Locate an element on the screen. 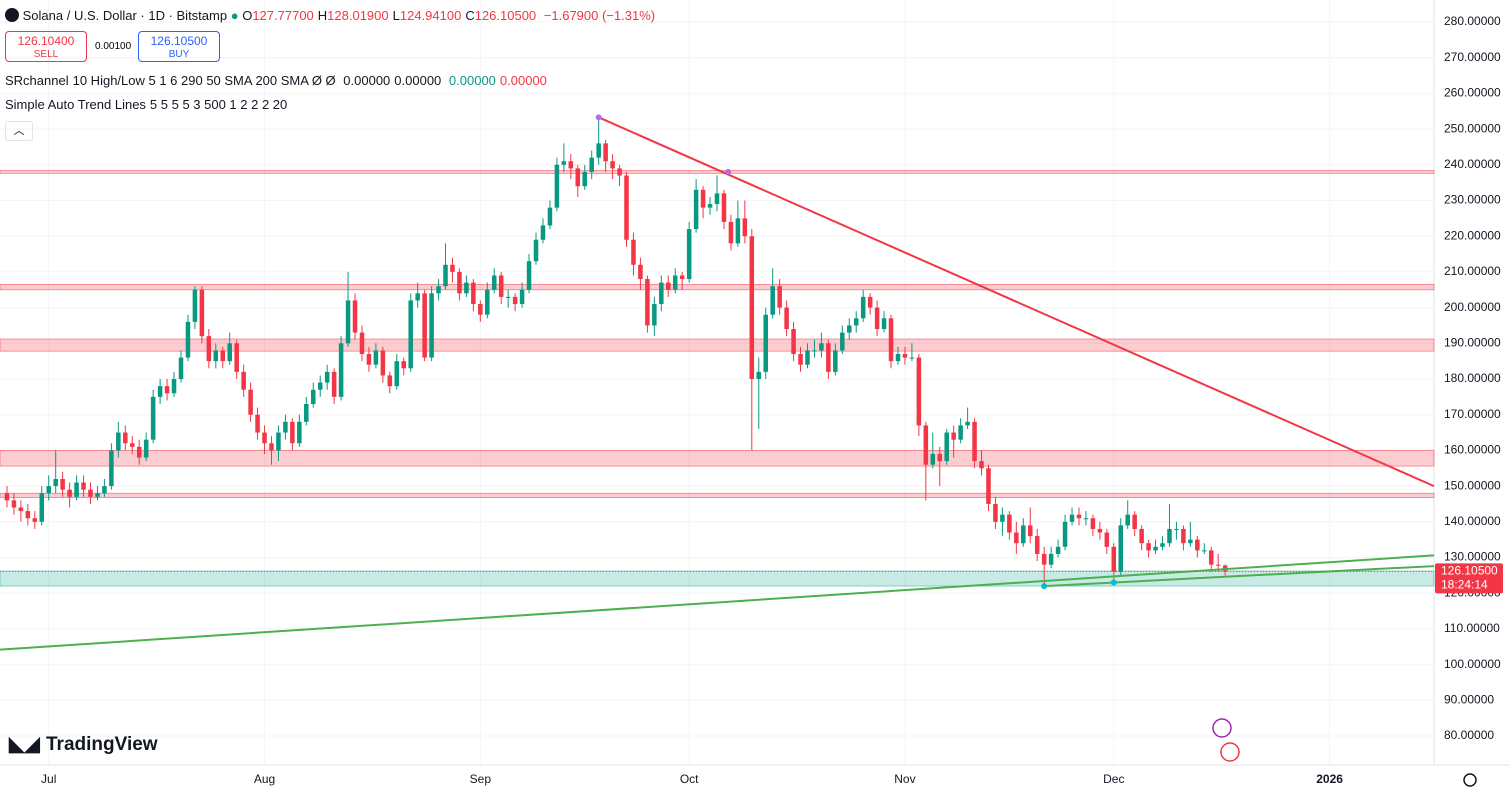 Image resolution: width=1510 pixels, height=794 pixels. settings-icon is located at coordinates (1470, 780).